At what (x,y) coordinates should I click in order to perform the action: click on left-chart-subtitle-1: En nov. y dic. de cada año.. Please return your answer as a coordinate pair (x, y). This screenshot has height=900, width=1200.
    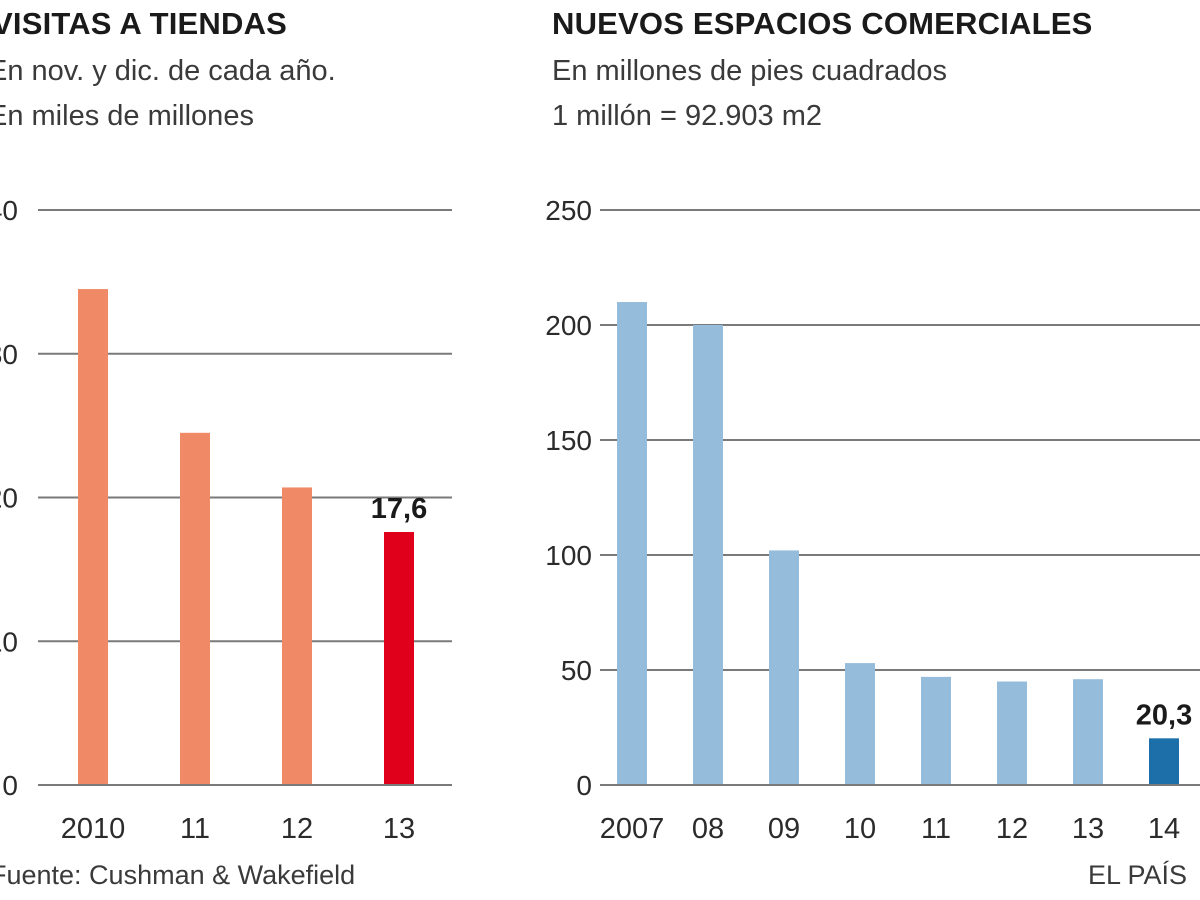
    Looking at the image, I should click on (168, 71).